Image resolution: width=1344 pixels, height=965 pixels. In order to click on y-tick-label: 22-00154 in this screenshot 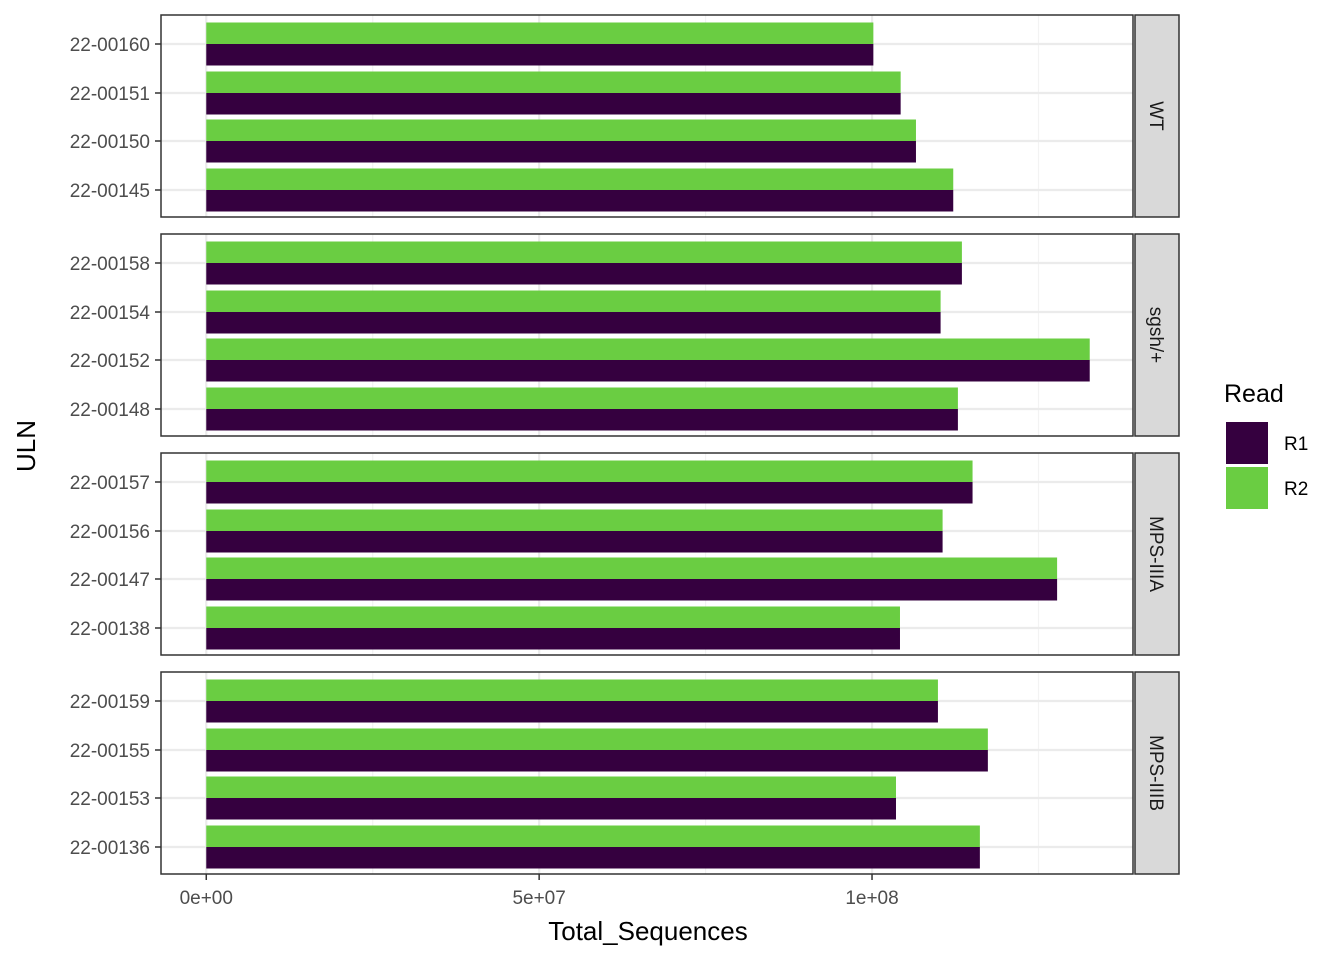, I will do `click(110, 313)`.